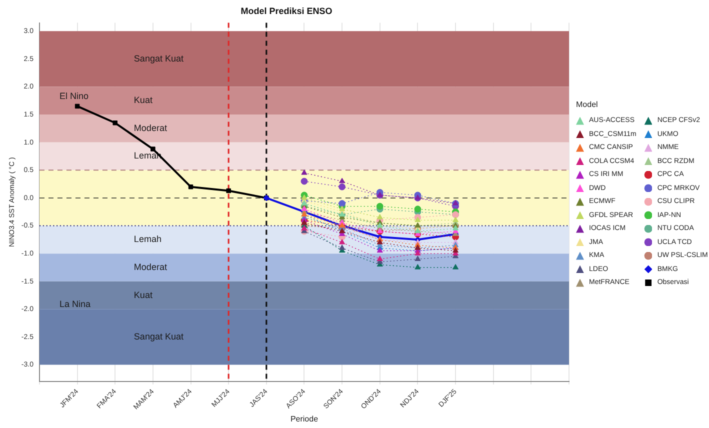 Image resolution: width=709 pixels, height=428 pixels. Describe the element at coordinates (74, 303) in the screenshot. I see `annotation: La Nina` at that location.